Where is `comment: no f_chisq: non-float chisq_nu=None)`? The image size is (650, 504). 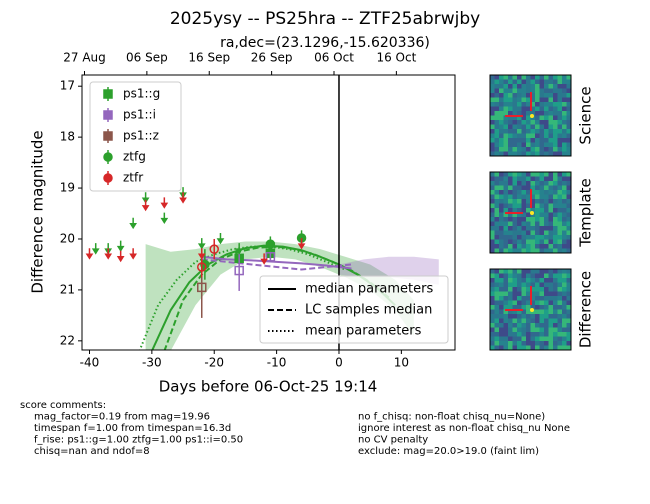 comment: no f_chisq: non-float chisq_nu=None) is located at coordinates (451, 417).